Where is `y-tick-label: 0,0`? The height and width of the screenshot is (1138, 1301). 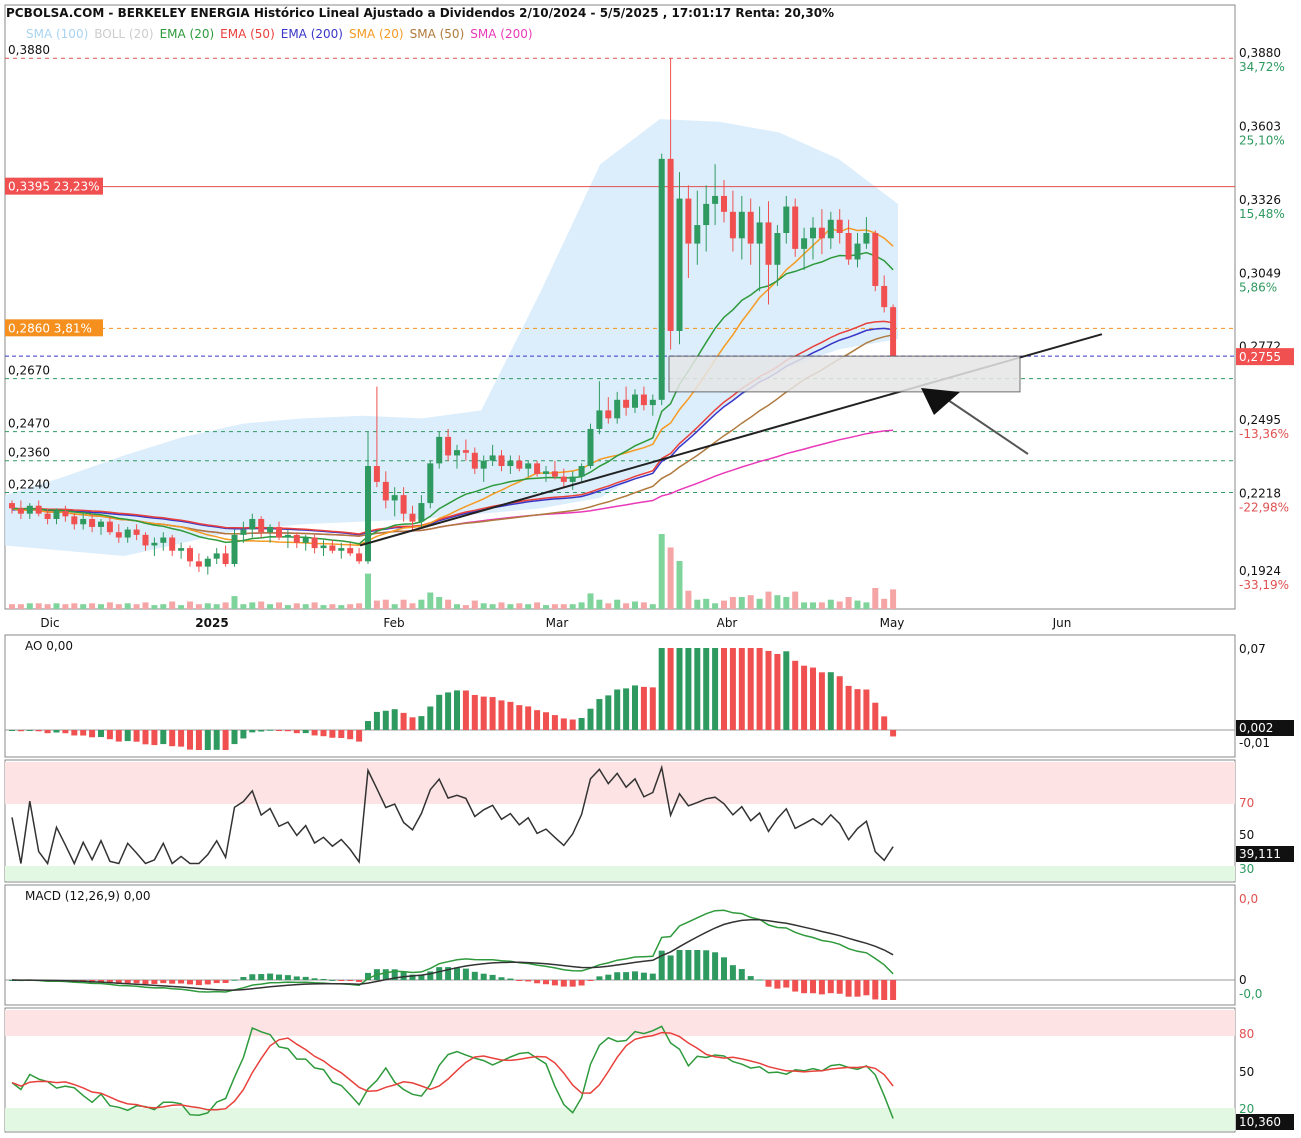
y-tick-label: 0,0 is located at coordinates (1248, 899).